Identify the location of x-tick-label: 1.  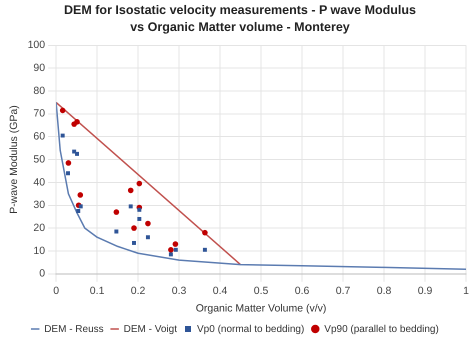
(466, 290).